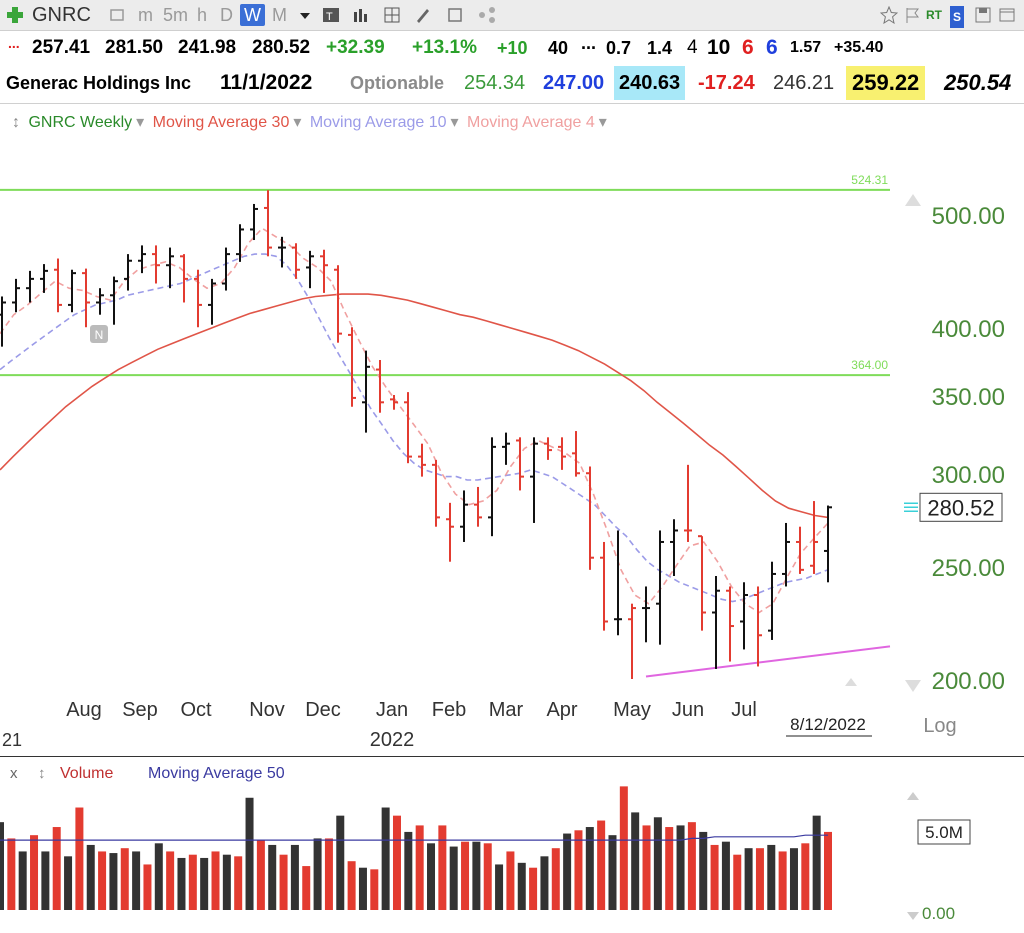 Image resolution: width=1024 pixels, height=933 pixels. Describe the element at coordinates (423, 15) in the screenshot. I see `pencil-icon` at that location.